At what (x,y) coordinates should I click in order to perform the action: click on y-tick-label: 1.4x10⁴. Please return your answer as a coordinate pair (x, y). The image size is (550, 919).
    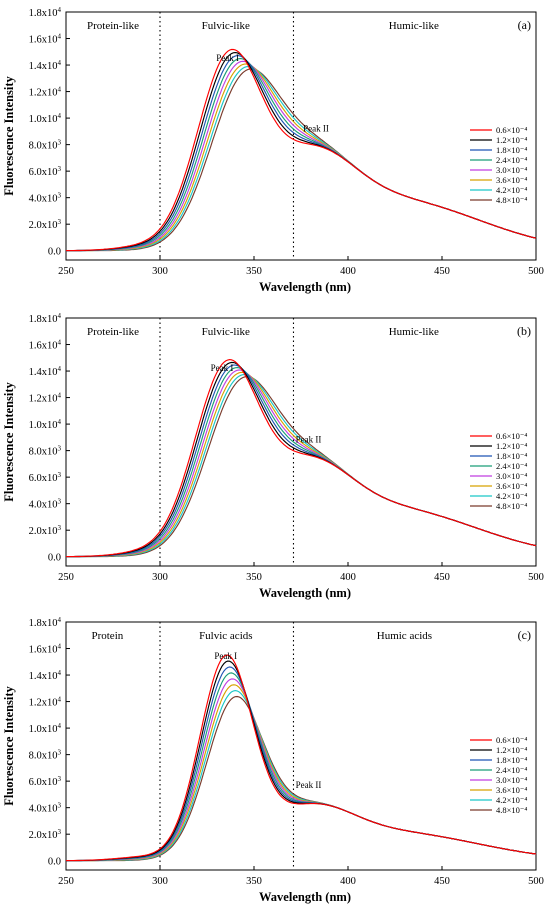
    Looking at the image, I should click on (45, 675).